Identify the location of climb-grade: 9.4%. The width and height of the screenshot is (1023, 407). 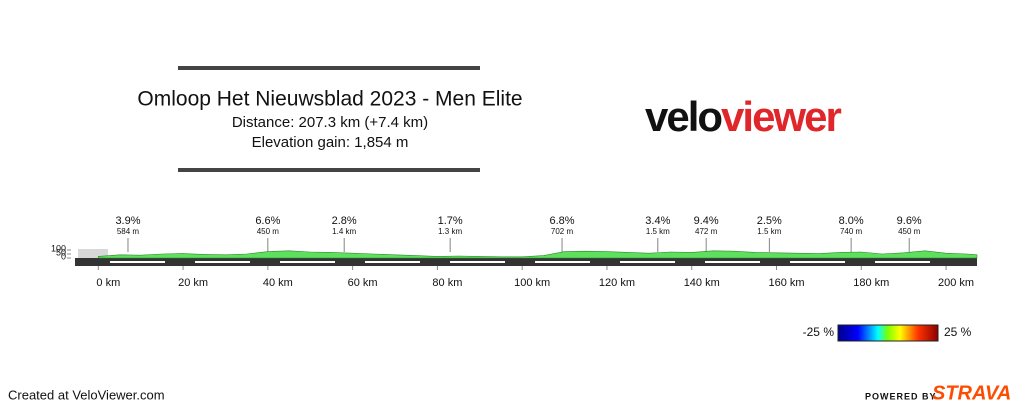
(706, 221).